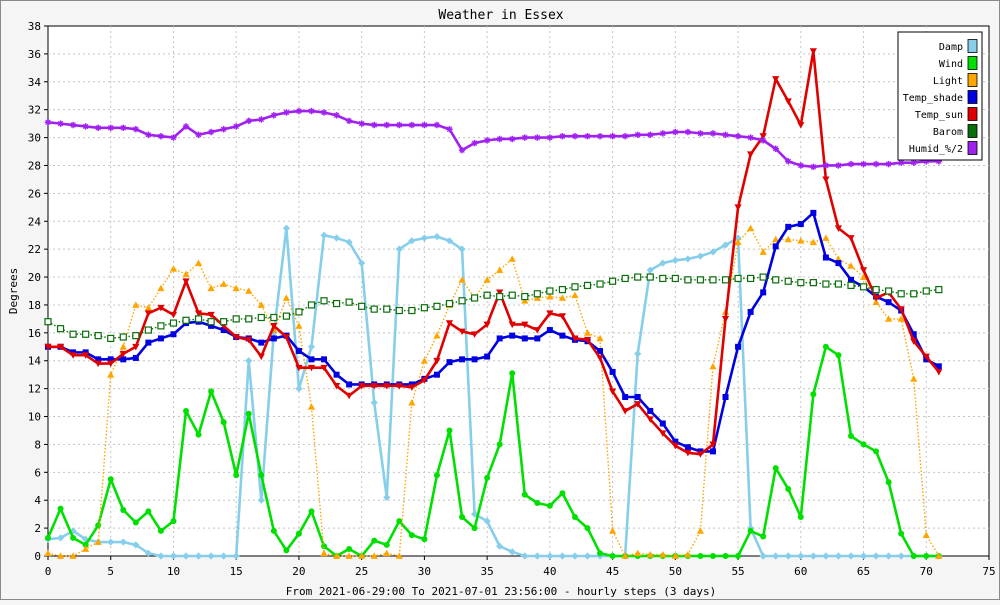 The height and width of the screenshot is (605, 1000). Describe the element at coordinates (35, 361) in the screenshot. I see `y-tick-label: 14` at that location.